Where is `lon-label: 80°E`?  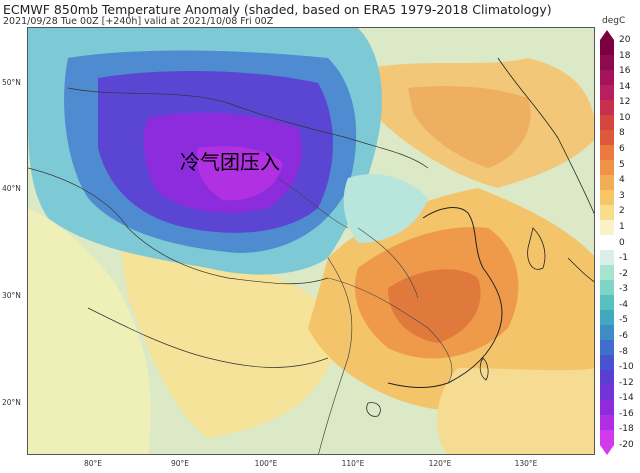 lon-label: 80°E is located at coordinates (93, 463).